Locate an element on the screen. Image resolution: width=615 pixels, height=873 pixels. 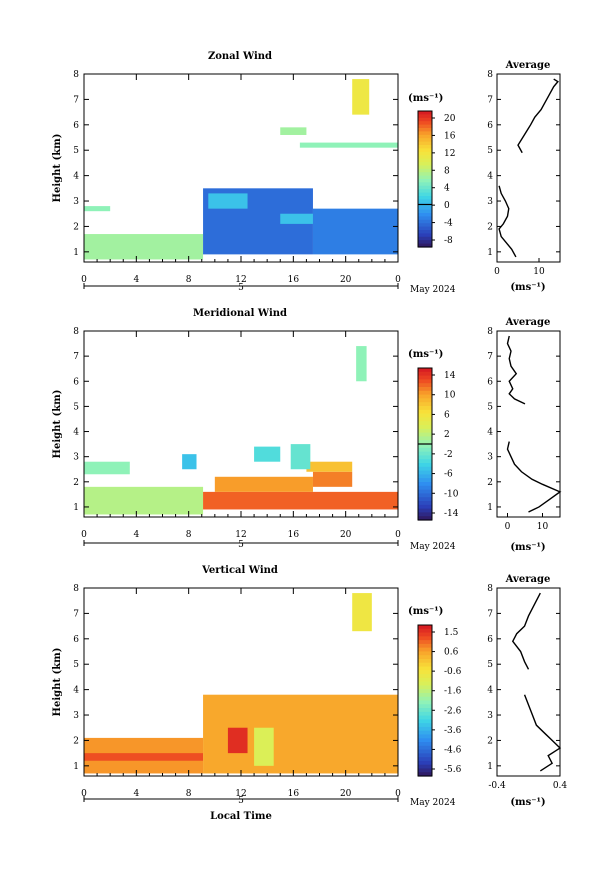
colorbar-tick-label: -4.6 is located at coordinates (453, 750).